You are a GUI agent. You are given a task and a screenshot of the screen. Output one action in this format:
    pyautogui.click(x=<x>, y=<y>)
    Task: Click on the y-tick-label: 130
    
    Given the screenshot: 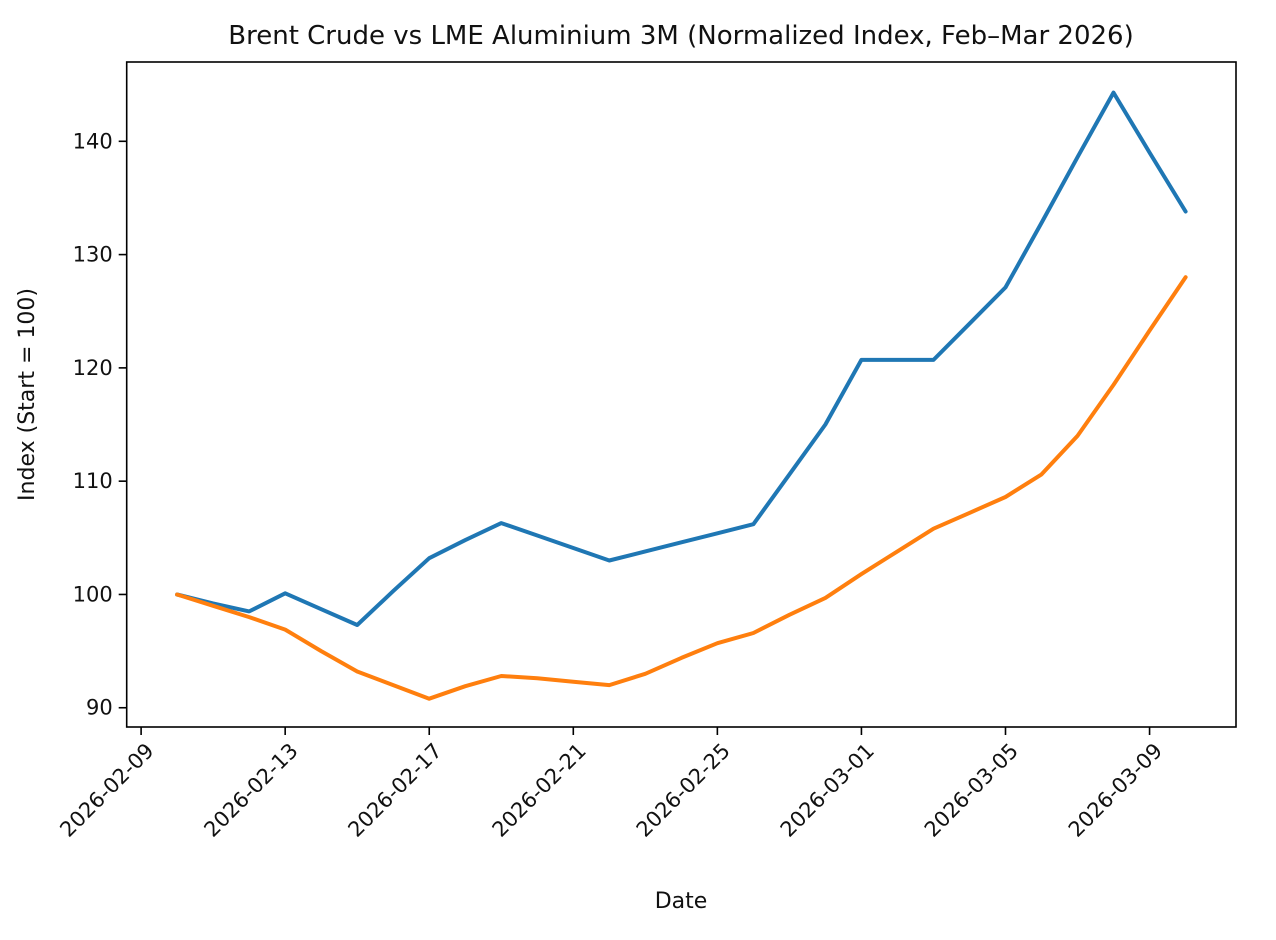 What is the action you would take?
    pyautogui.click(x=93, y=255)
    